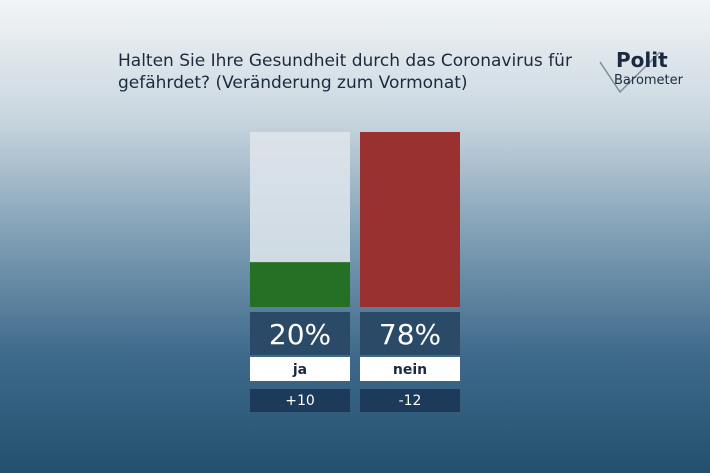  I want to click on category-label: nein, so click(410, 370).